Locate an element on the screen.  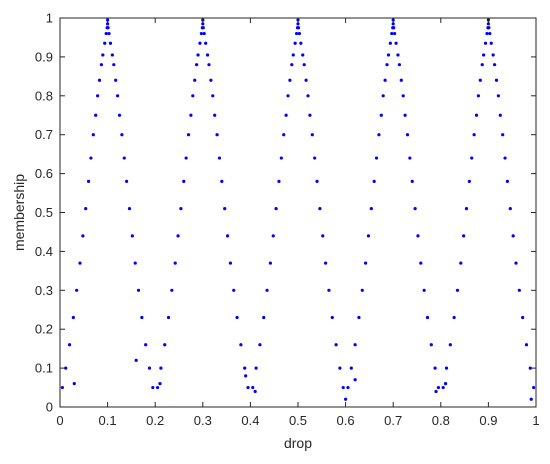
y-tick-label: 0.9 is located at coordinates (44, 56).